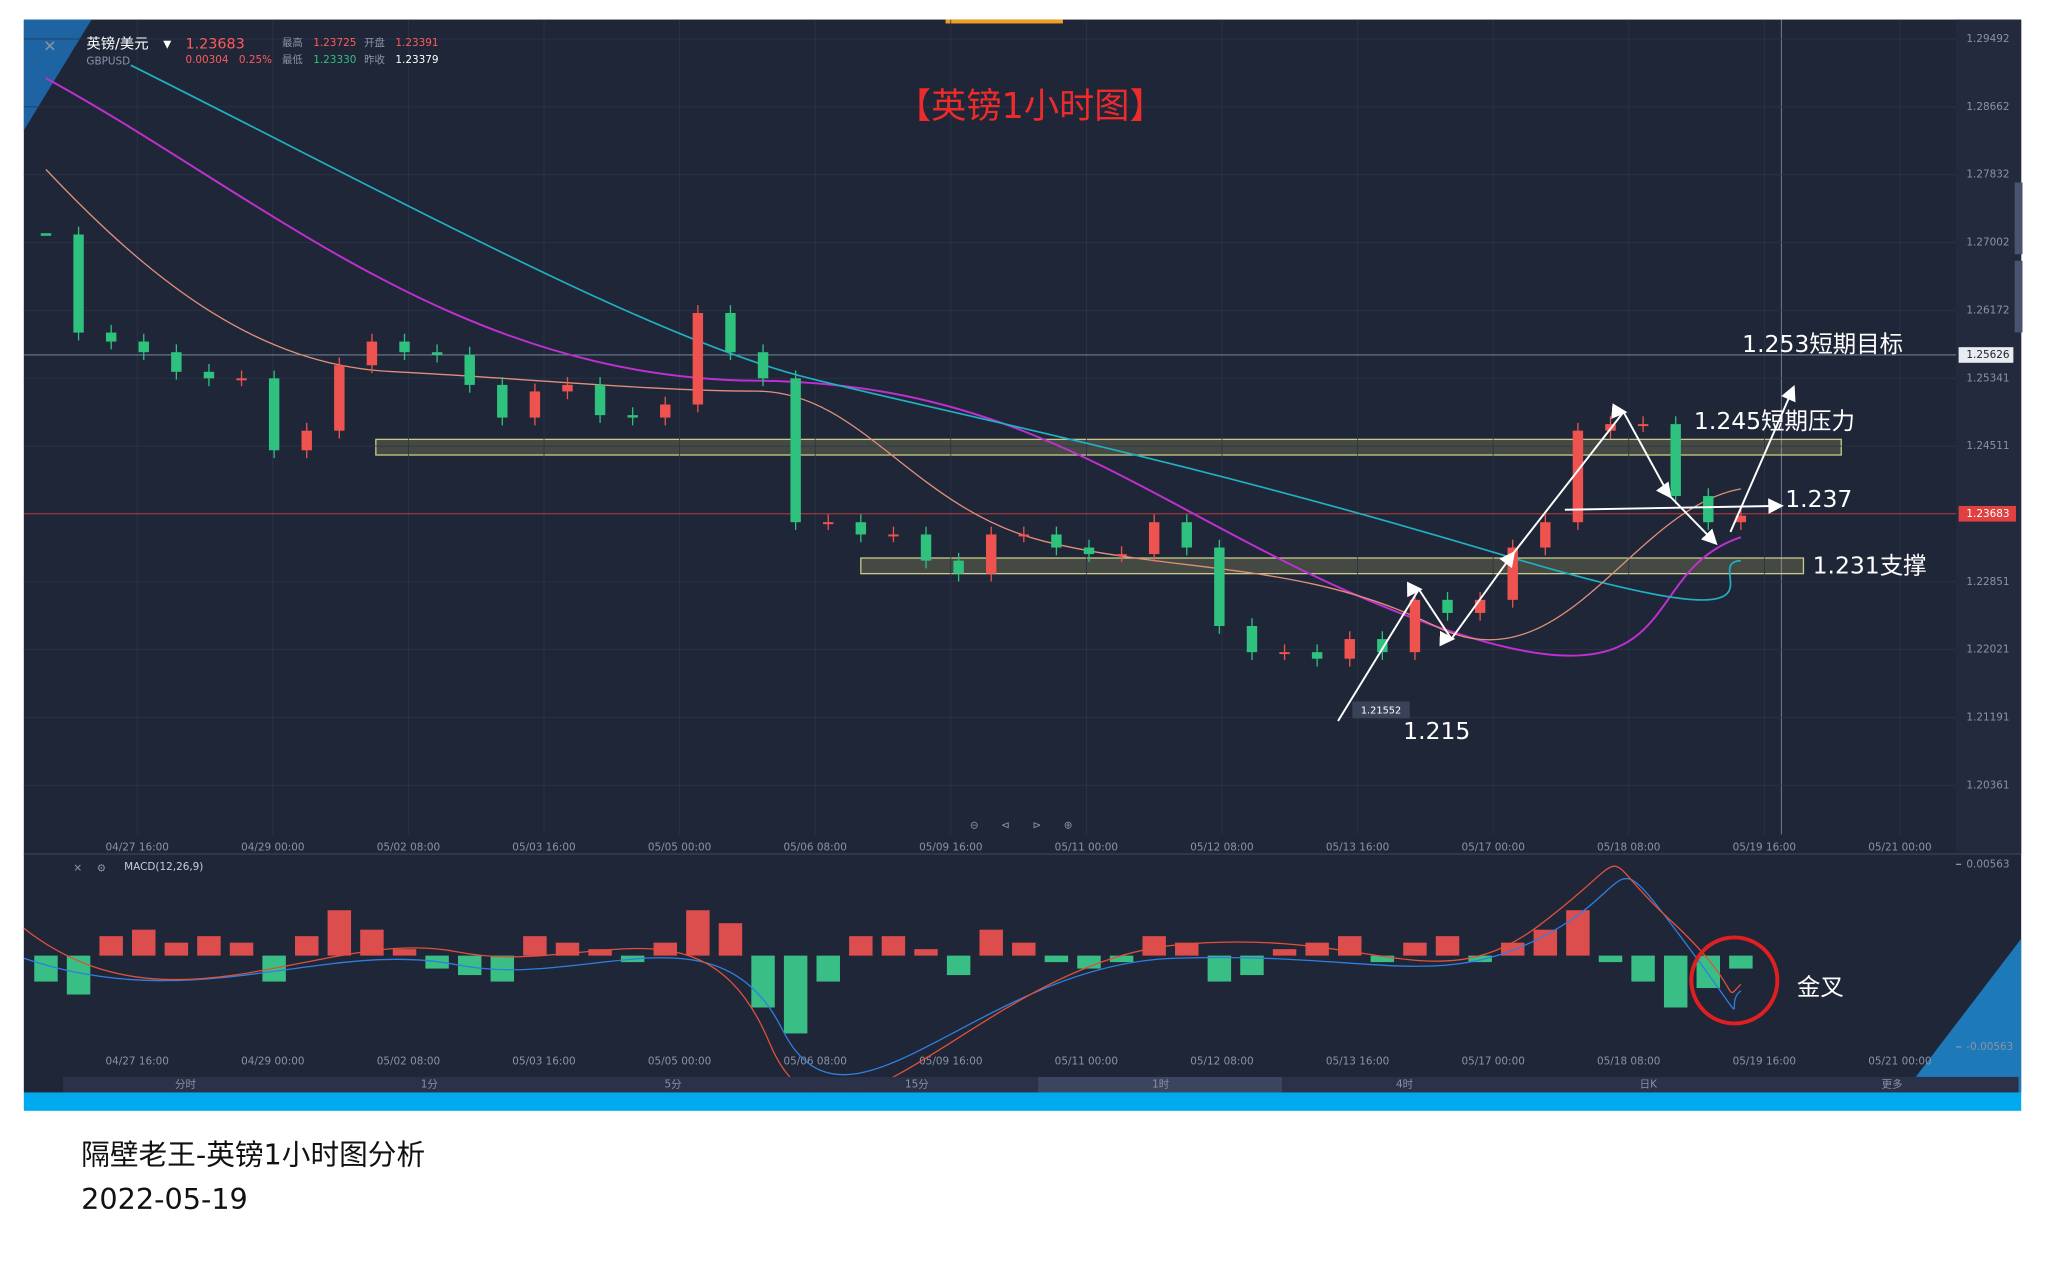 Image resolution: width=2045 pixels, height=1279 pixels. I want to click on low-marker: 1.21552, so click(1381, 711).